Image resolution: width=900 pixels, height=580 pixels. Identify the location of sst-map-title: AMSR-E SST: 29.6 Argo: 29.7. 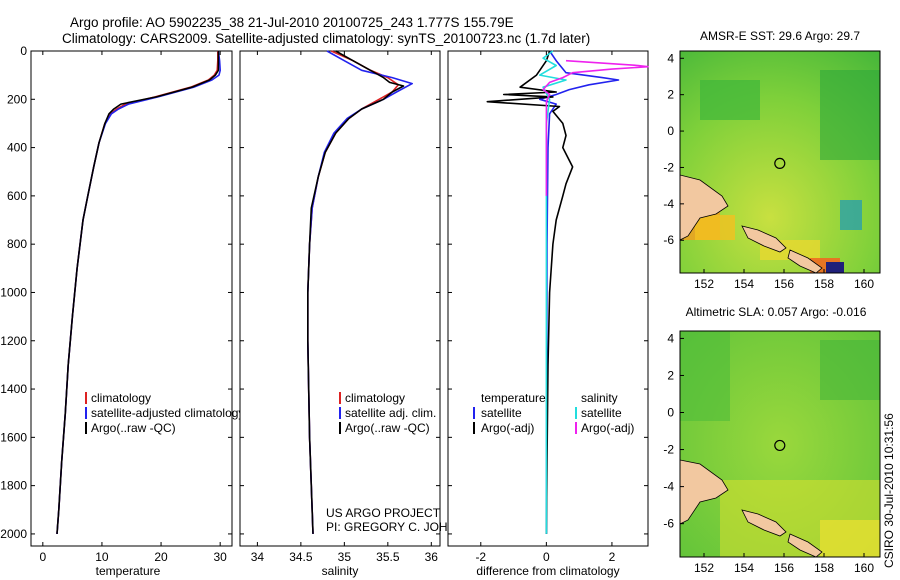
(780, 36).